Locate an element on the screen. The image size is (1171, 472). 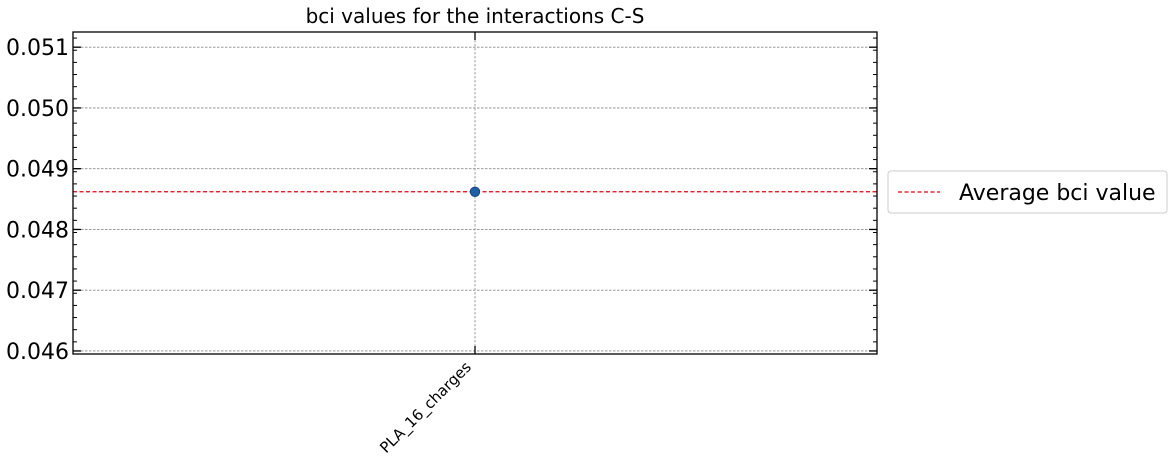
y-tick-labels: 0.046 0.047 0.048 0.049 0.050 0.051 is located at coordinates (37, 200).